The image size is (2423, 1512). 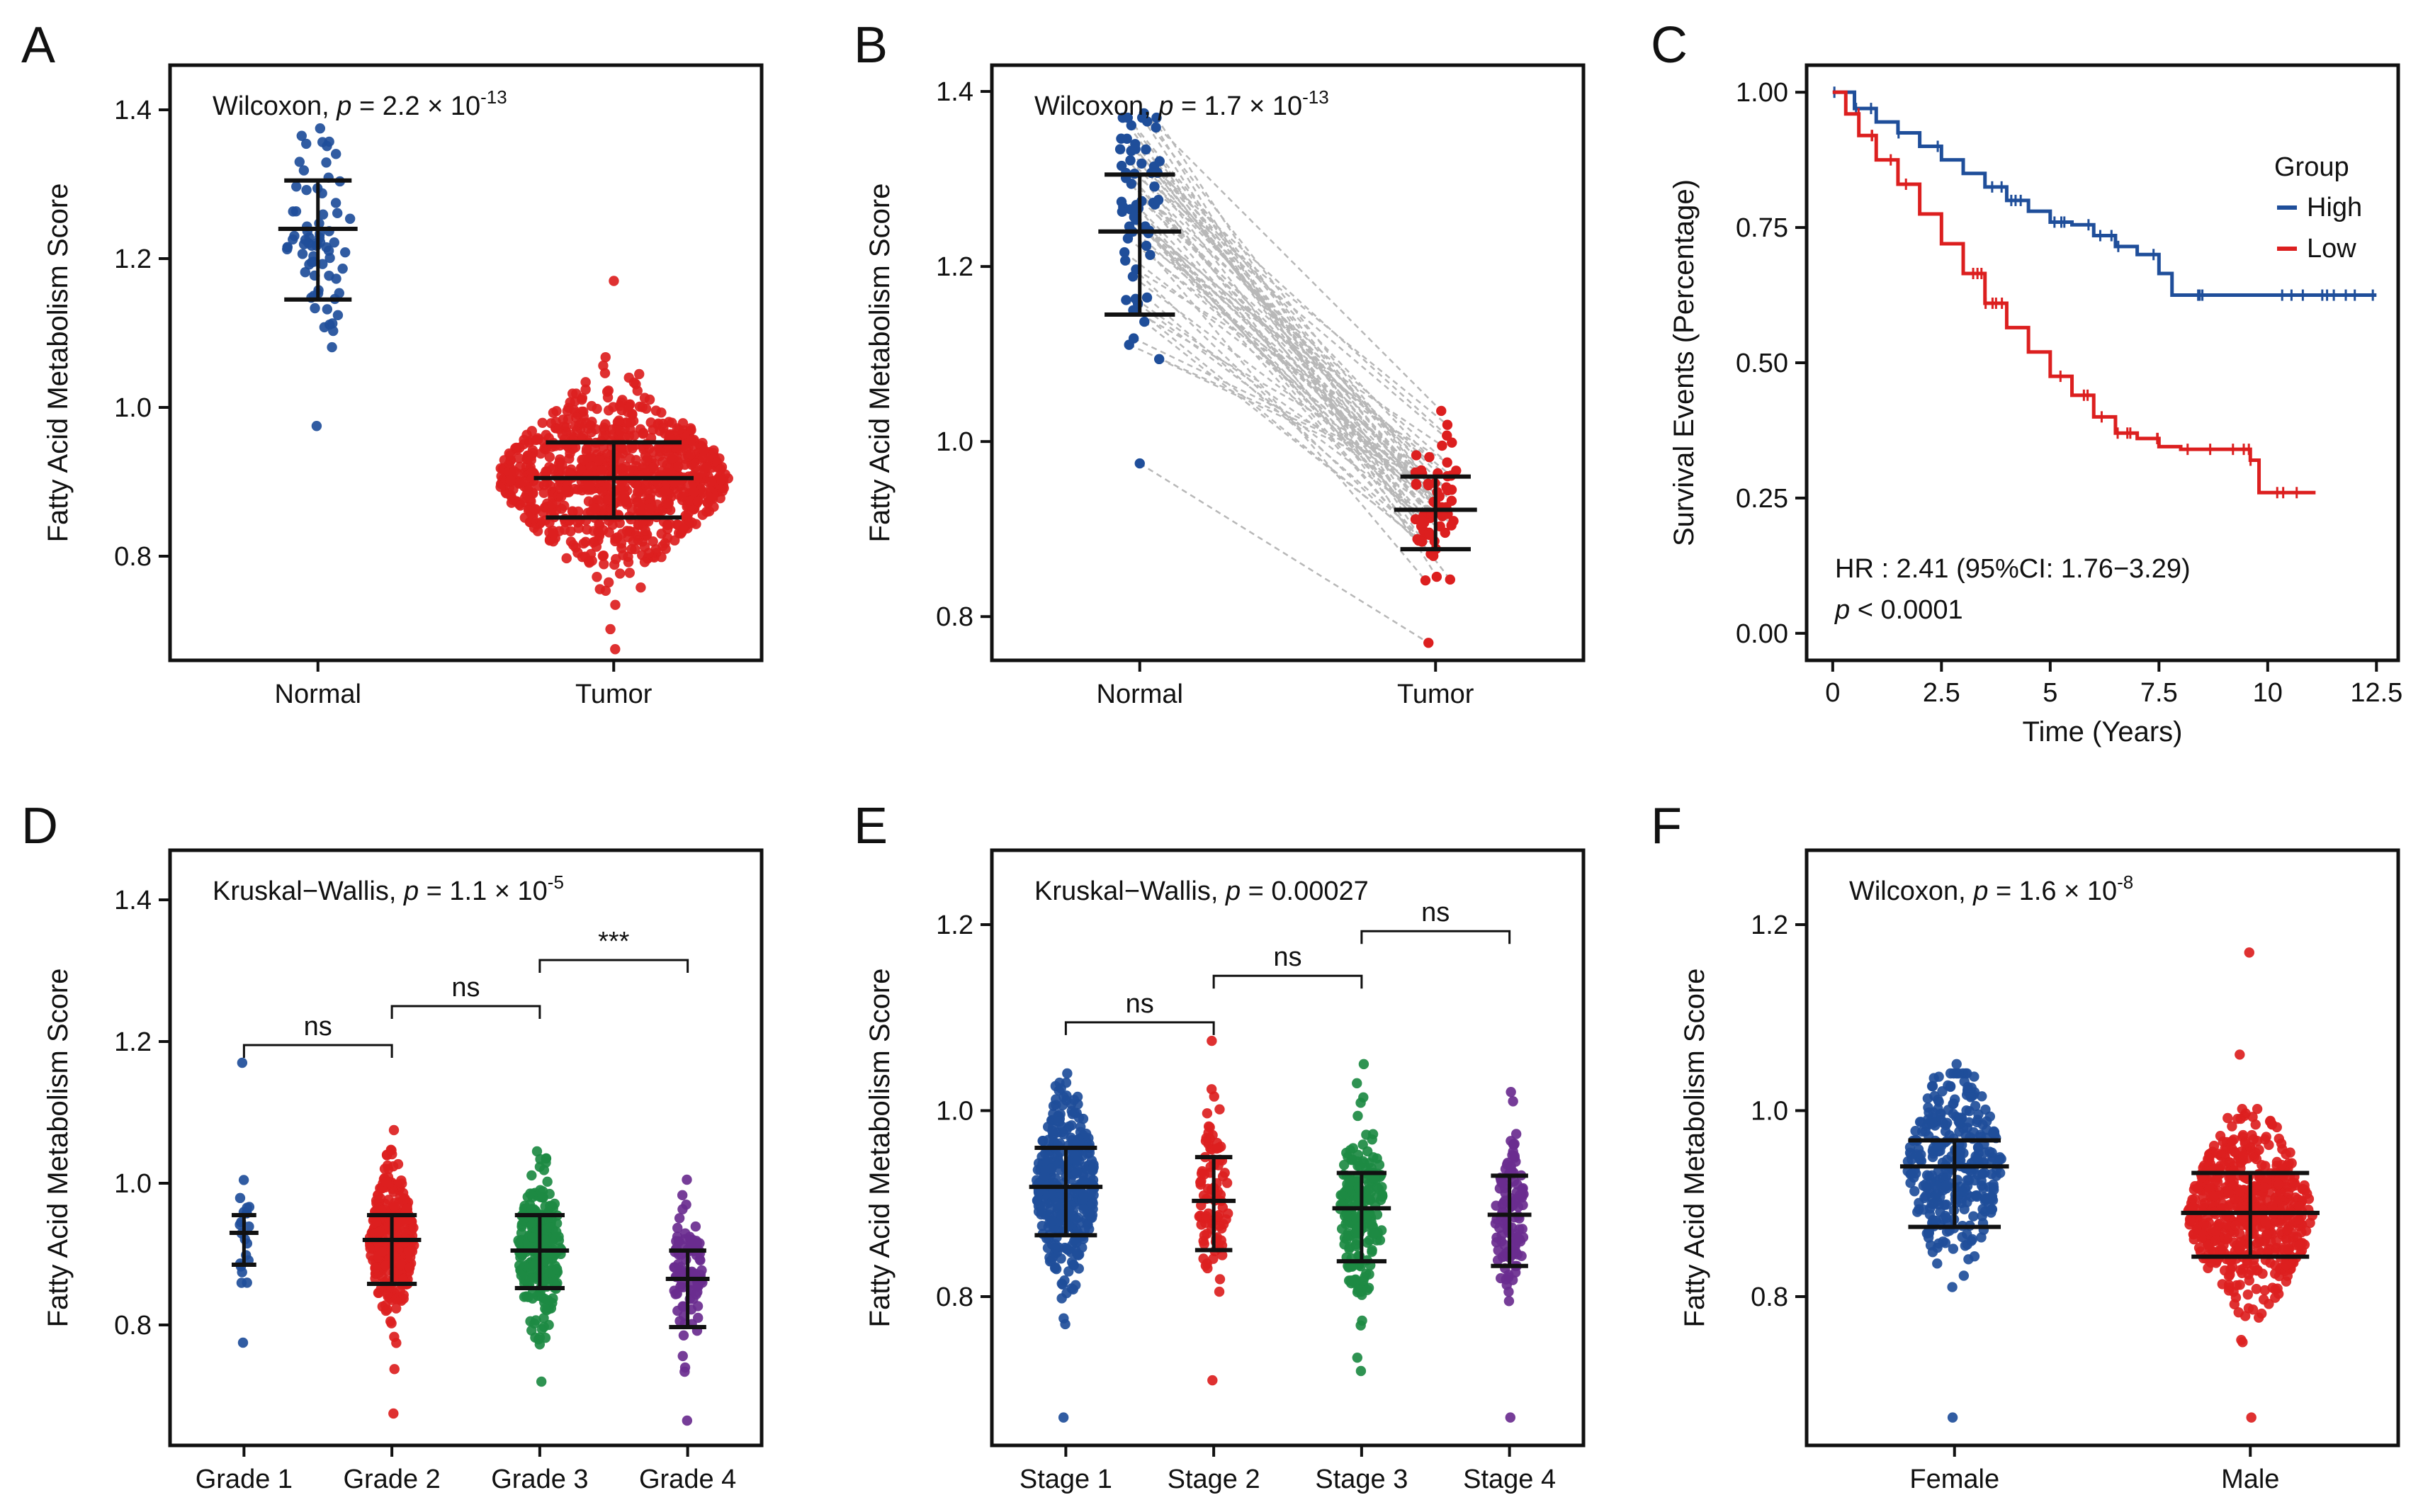 What do you see at coordinates (1762, 634) in the screenshot?
I see `y-tick-label: 0.00` at bounding box center [1762, 634].